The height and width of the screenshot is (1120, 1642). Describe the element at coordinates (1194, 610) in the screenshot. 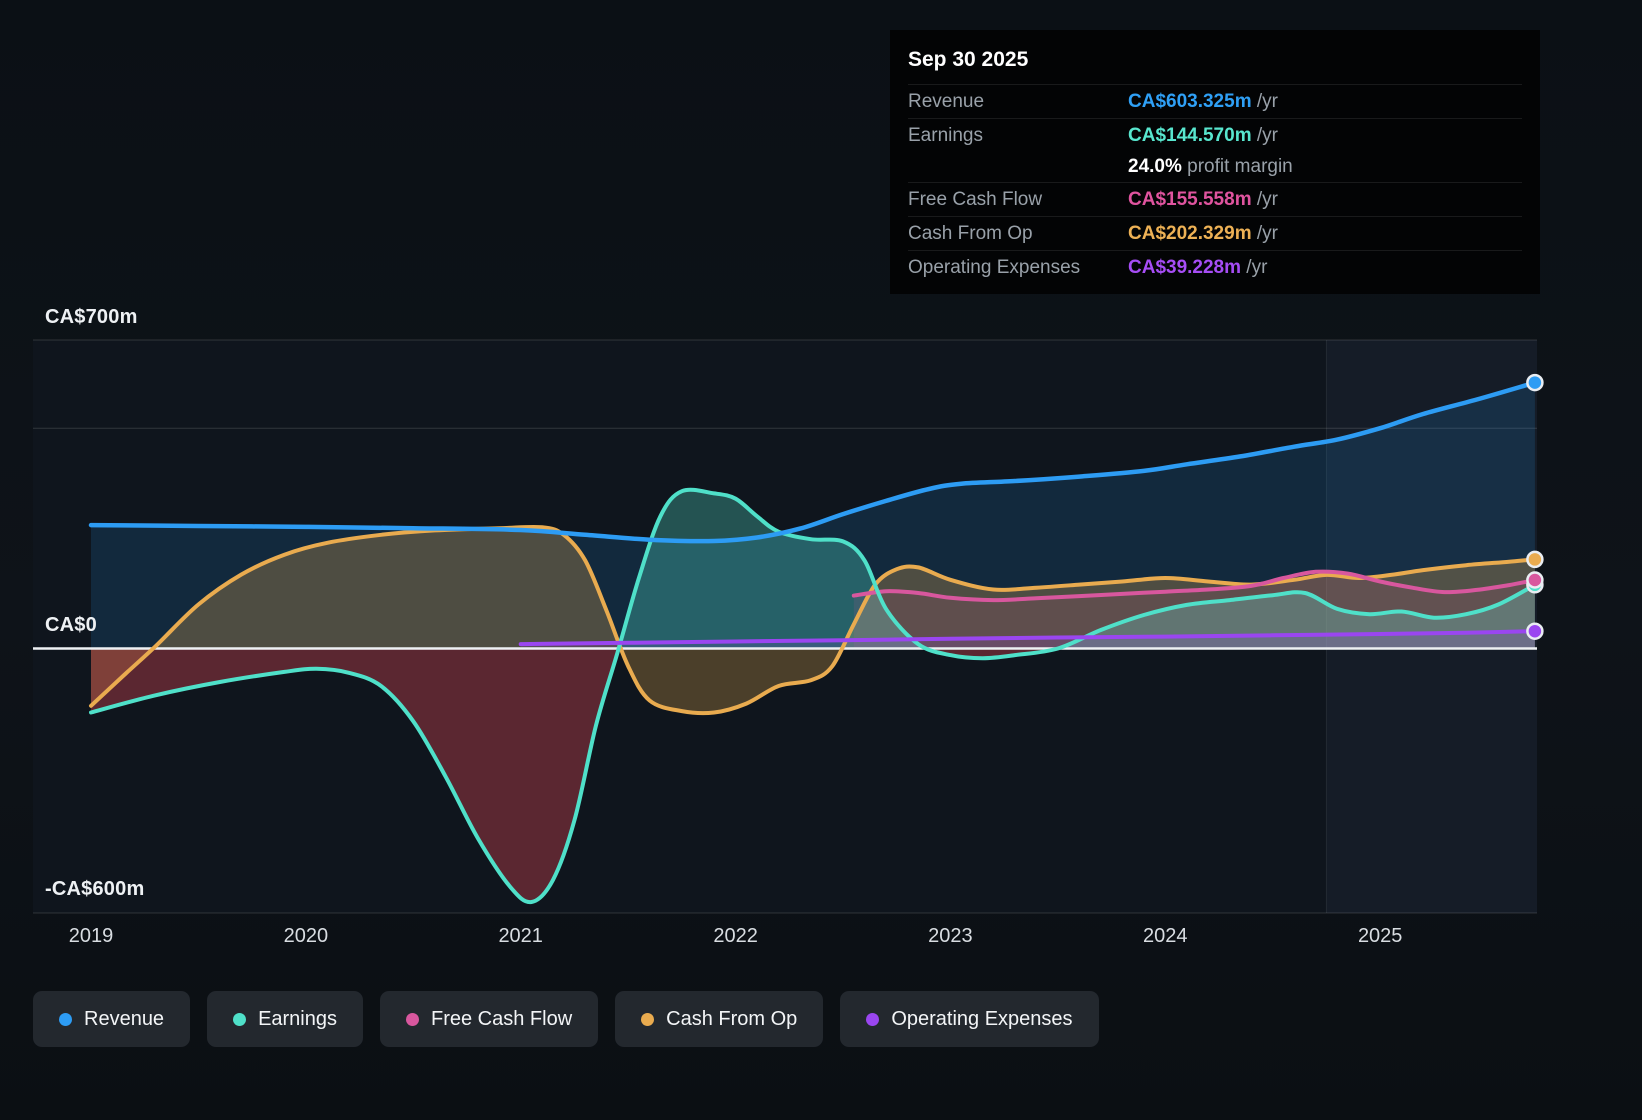

I see `series-area-free-cash-flow` at that location.